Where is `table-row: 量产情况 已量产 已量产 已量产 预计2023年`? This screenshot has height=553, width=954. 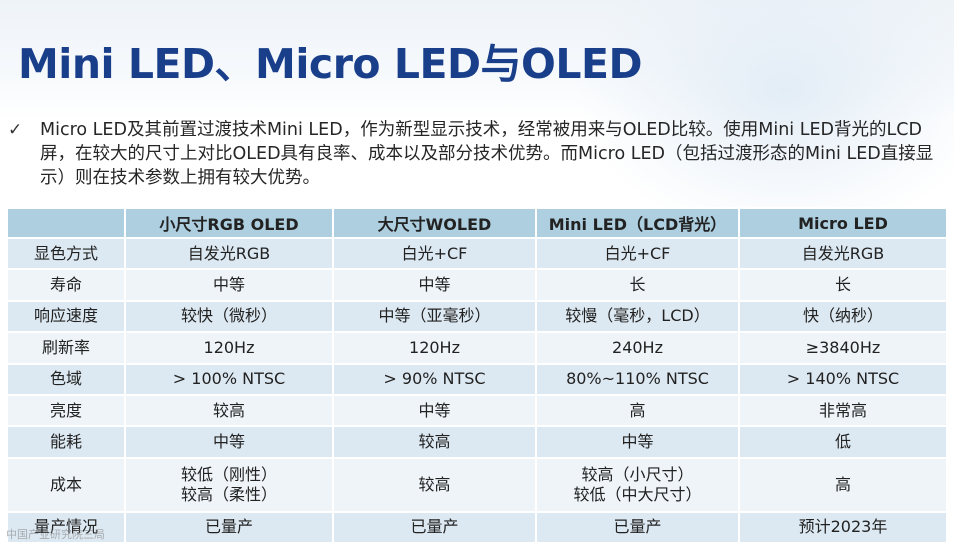
table-row: 量产情况 已量产 已量产 已量产 预计2023年 is located at coordinates (477, 527).